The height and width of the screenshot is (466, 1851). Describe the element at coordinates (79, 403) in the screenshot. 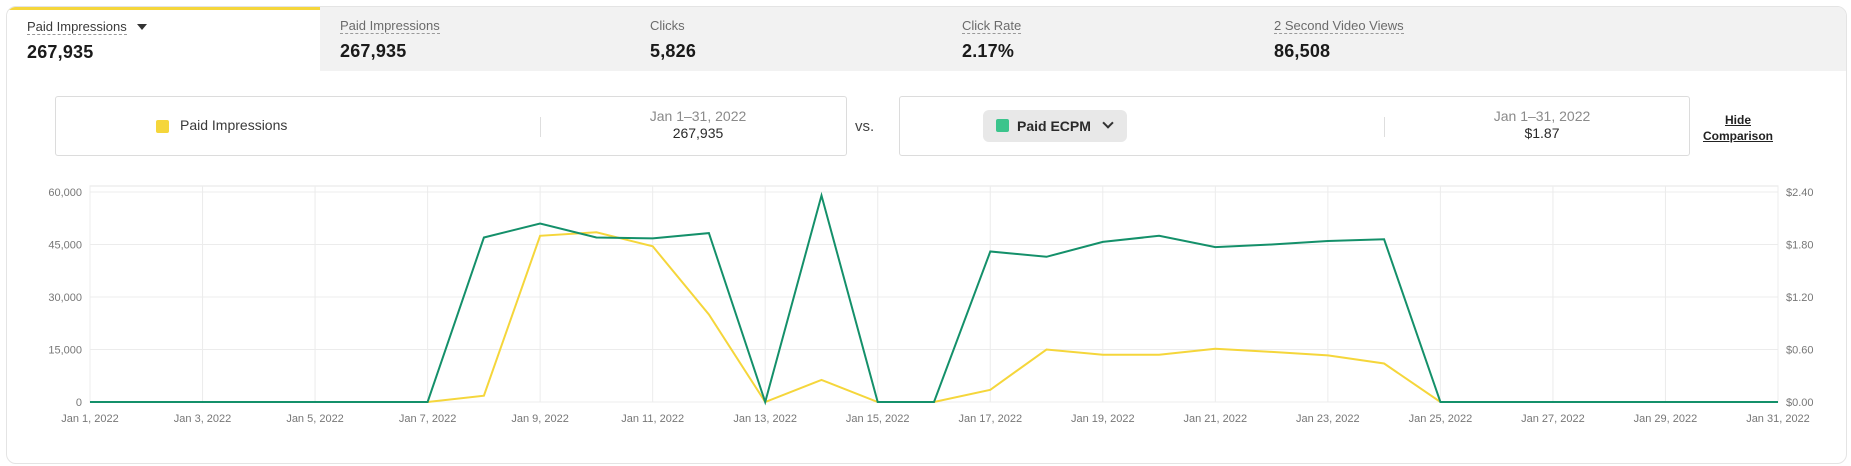

I see `y-left-tick-label: 0` at that location.